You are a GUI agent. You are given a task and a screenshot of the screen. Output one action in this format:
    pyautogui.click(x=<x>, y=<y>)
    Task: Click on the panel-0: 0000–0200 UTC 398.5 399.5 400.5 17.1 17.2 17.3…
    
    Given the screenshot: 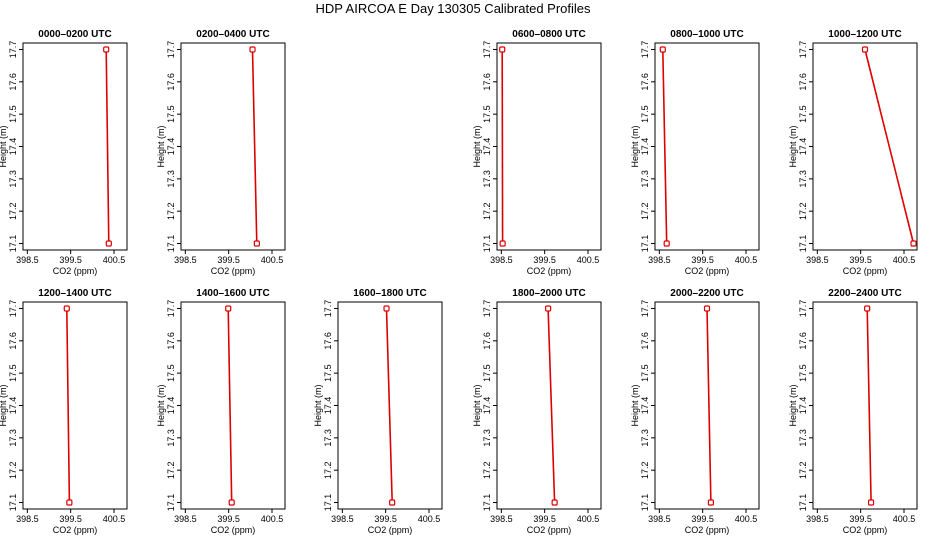 What is the action you would take?
    pyautogui.click(x=64, y=152)
    